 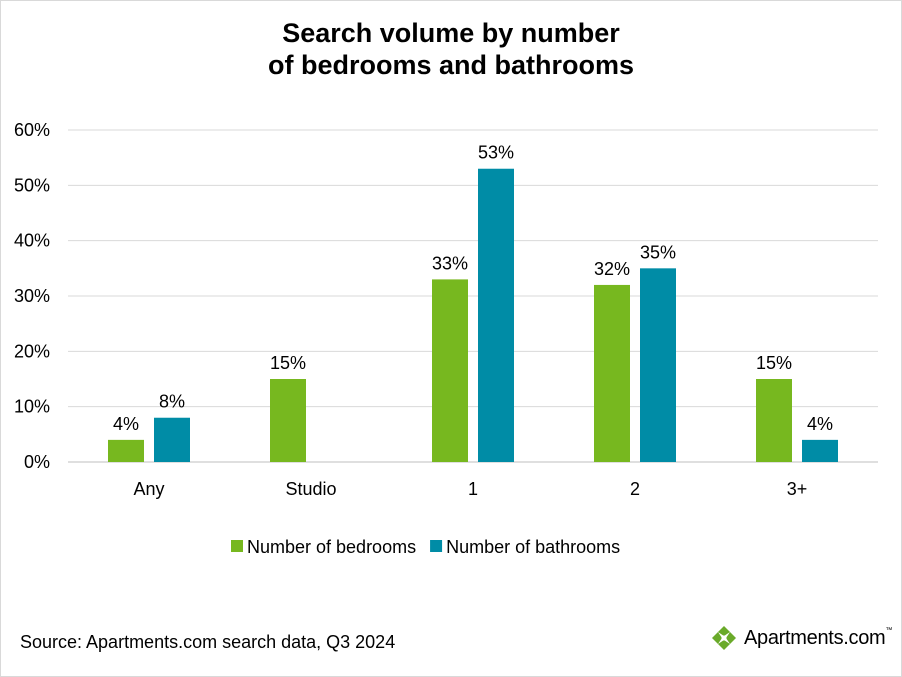 What do you see at coordinates (533, 547) in the screenshot?
I see `legend-label: Number of bathrooms` at bounding box center [533, 547].